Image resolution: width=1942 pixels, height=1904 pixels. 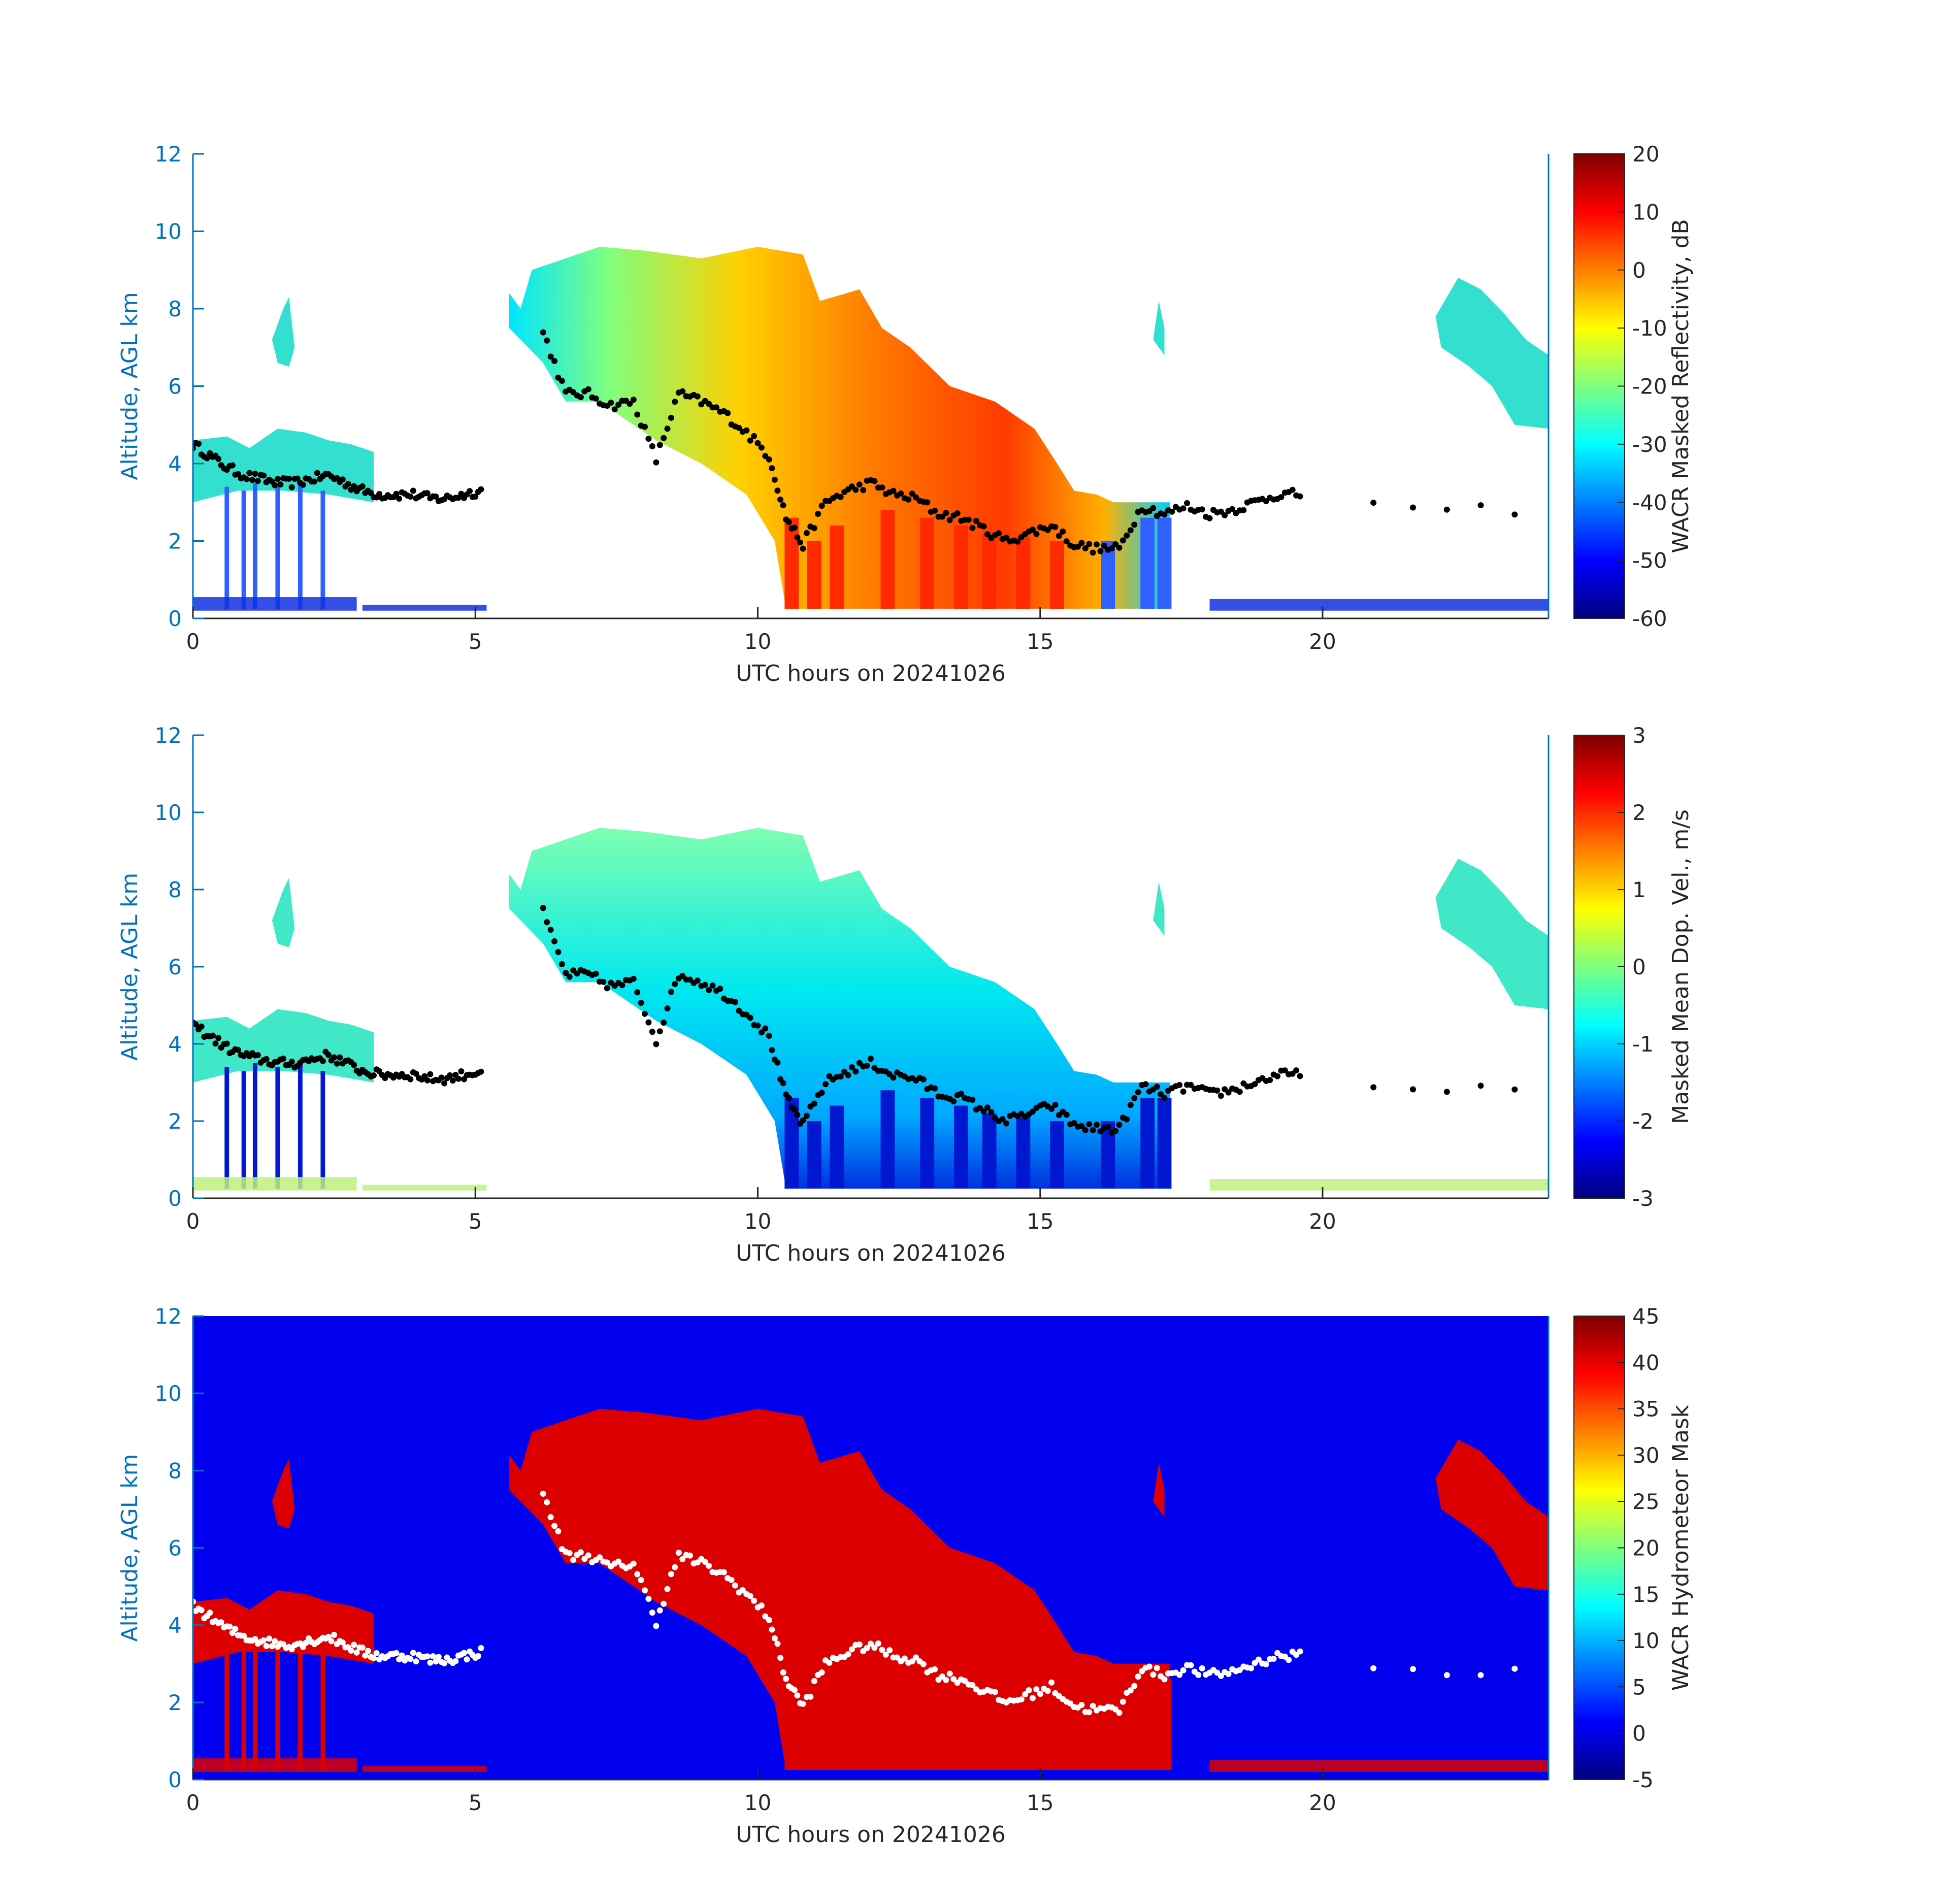 What do you see at coordinates (283, 913) in the screenshot?
I see `cloud-region-early-cirrus` at bounding box center [283, 913].